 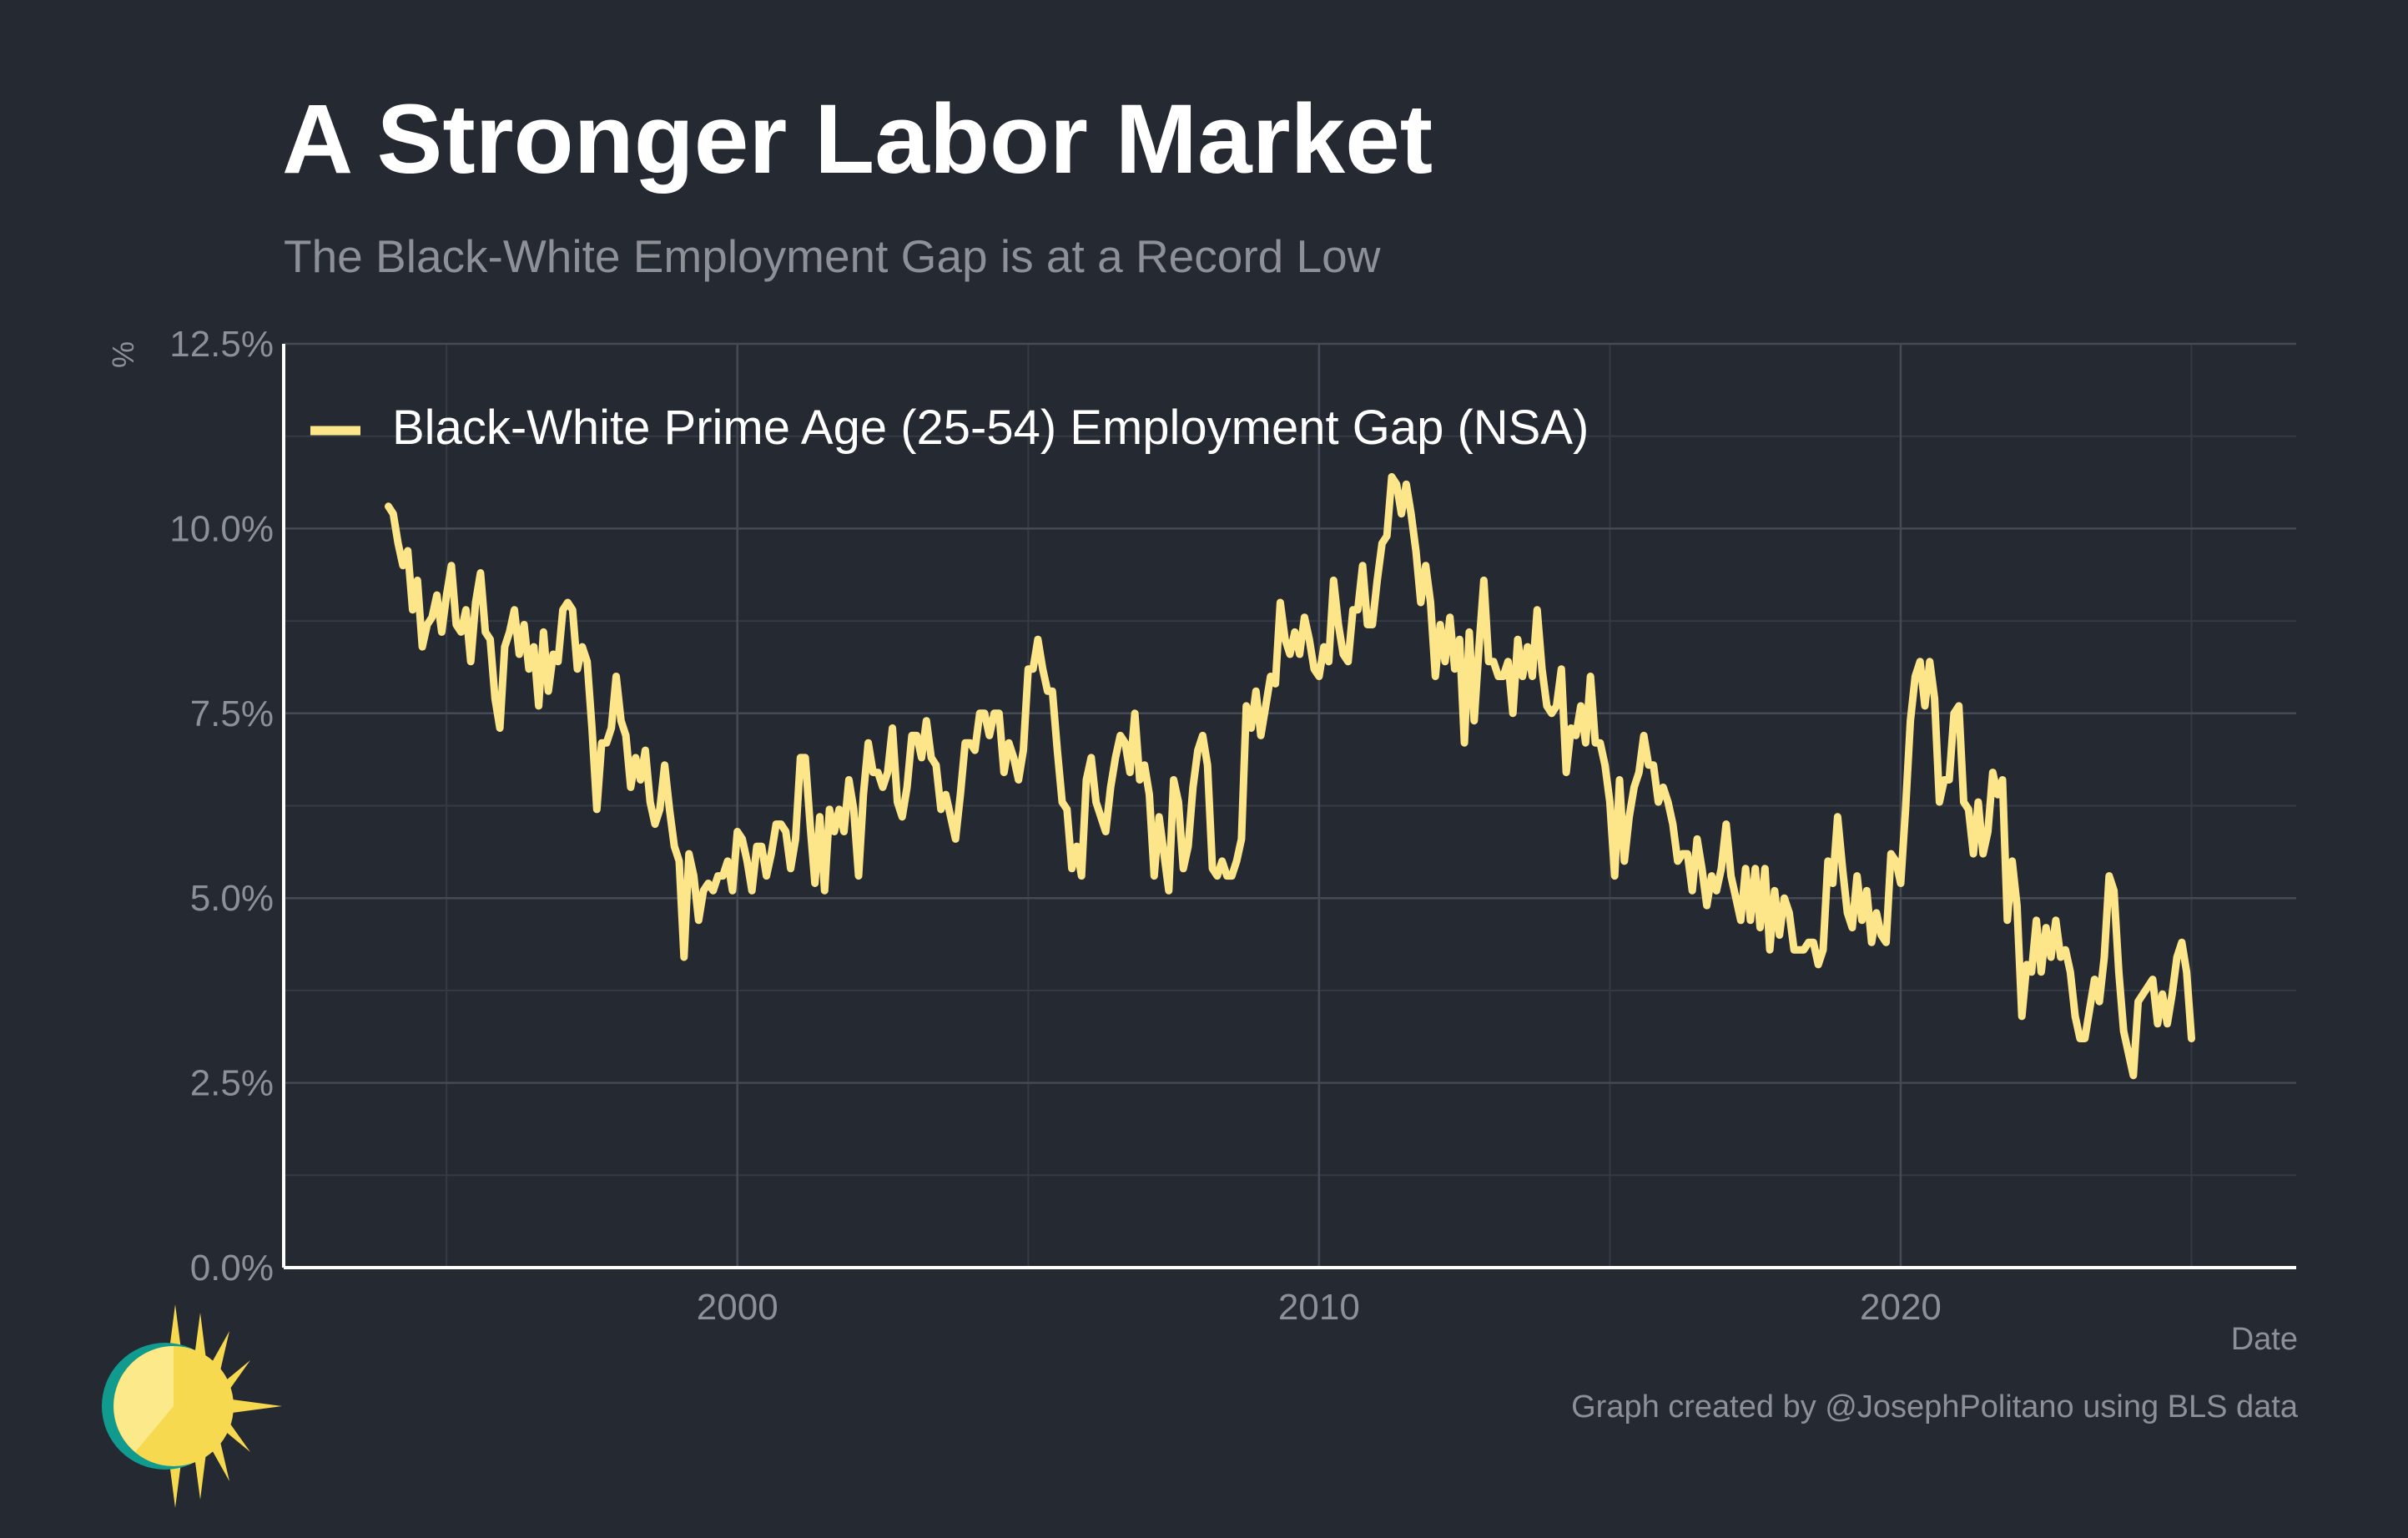 What do you see at coordinates (221, 528) in the screenshot?
I see `y-tick-label: 10.0%` at bounding box center [221, 528].